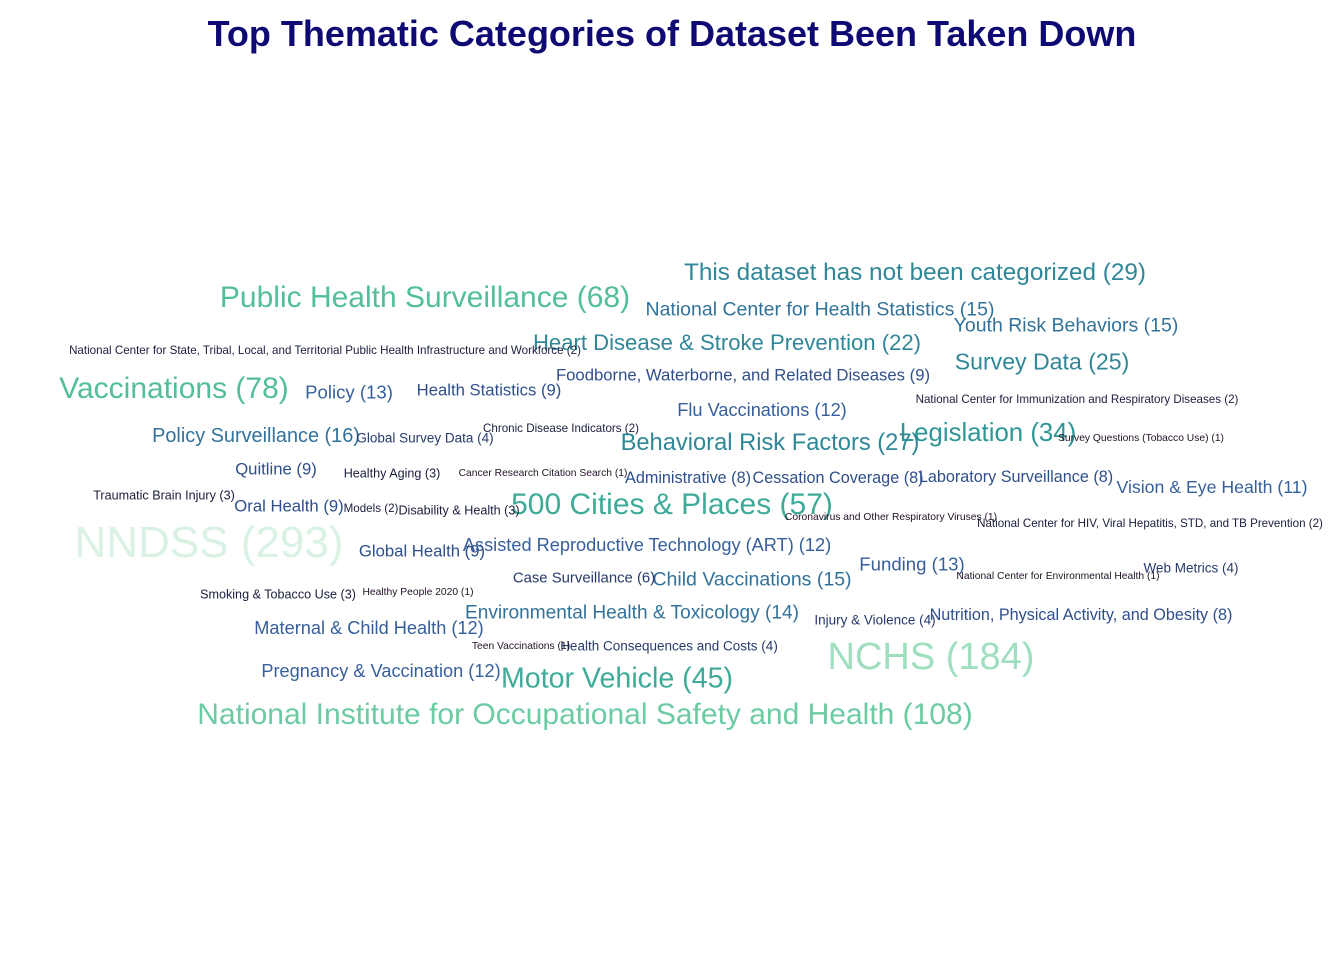 This screenshot has width=1344, height=960. What do you see at coordinates (164, 495) in the screenshot?
I see `word-traumatic-brain-injury: Traumatic Brain Injury (3)` at bounding box center [164, 495].